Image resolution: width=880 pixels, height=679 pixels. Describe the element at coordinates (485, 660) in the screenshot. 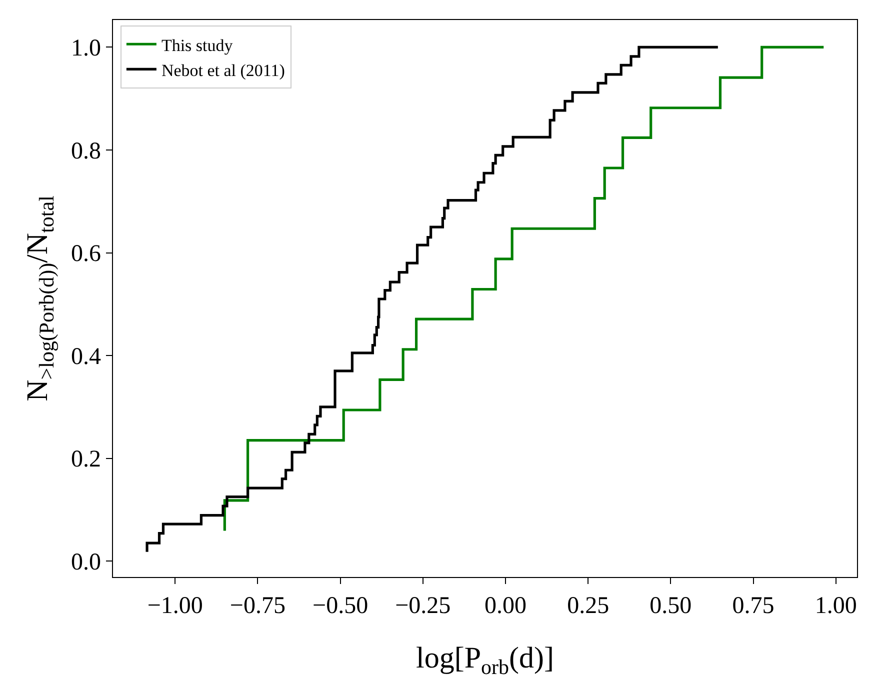

I see `x-axis-title: log[P$_{orb}$(d)]` at that location.